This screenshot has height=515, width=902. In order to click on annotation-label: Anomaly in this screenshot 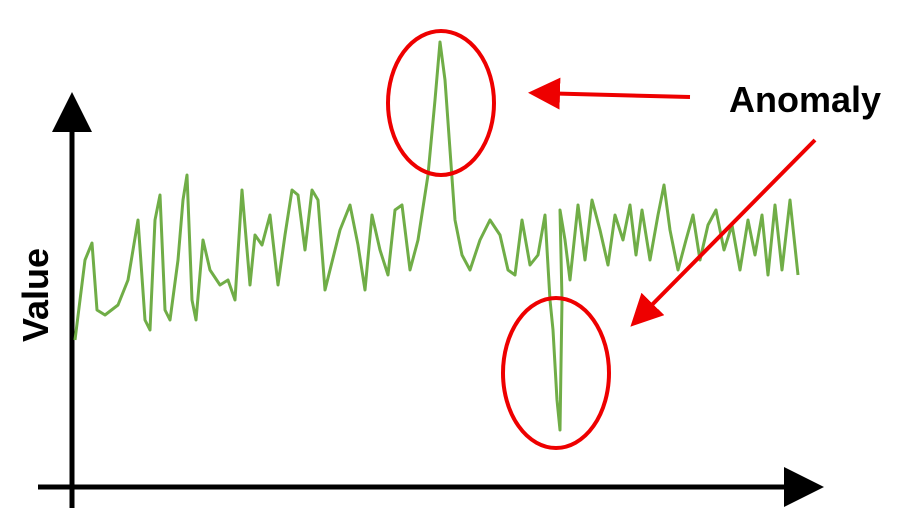, I will do `click(805, 99)`.